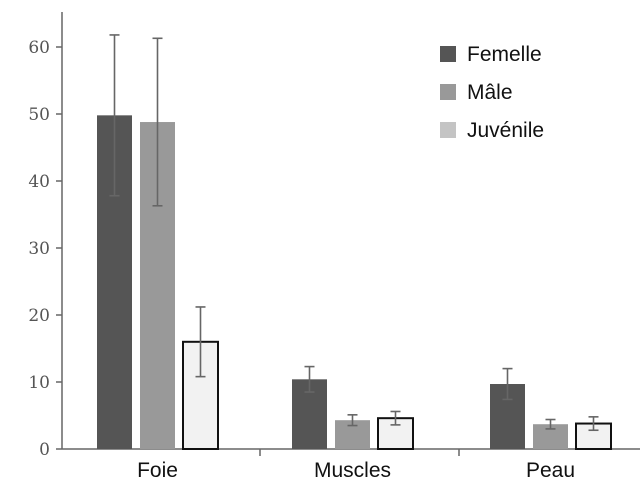  I want to click on x-axis: Foie Muscles Peau, so click(351, 465).